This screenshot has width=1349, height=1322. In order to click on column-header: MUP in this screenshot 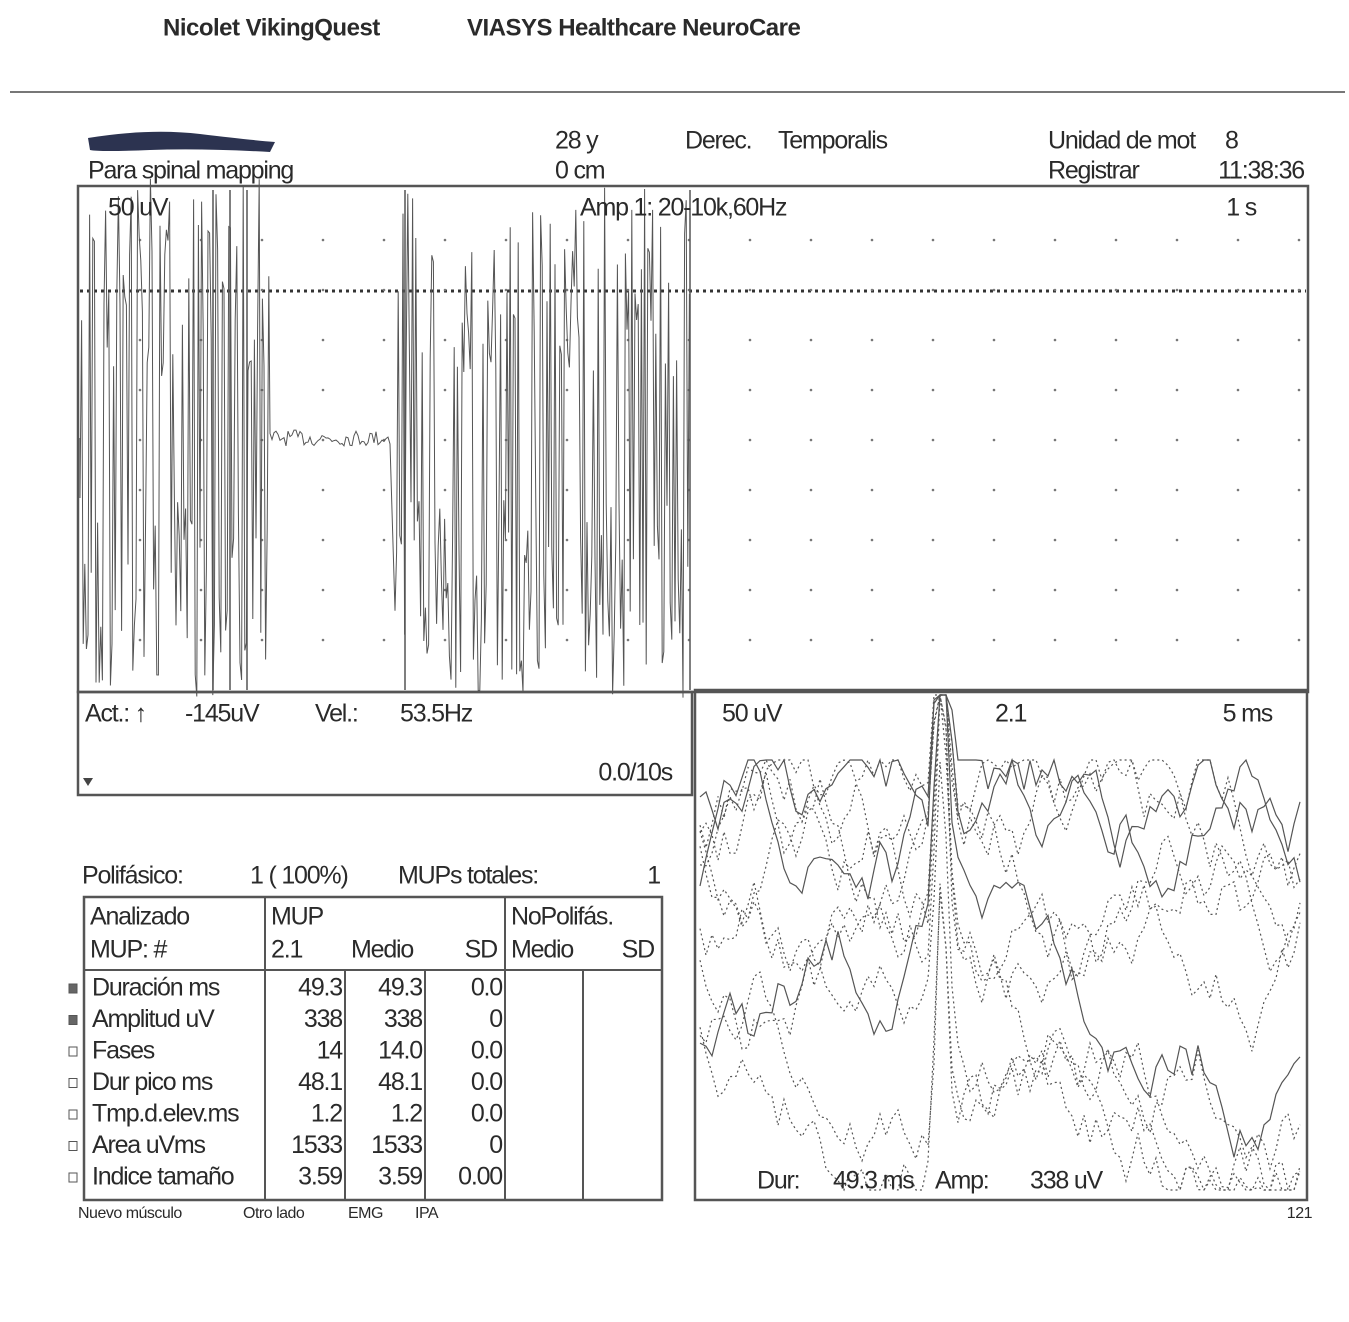, I will do `click(297, 917)`.